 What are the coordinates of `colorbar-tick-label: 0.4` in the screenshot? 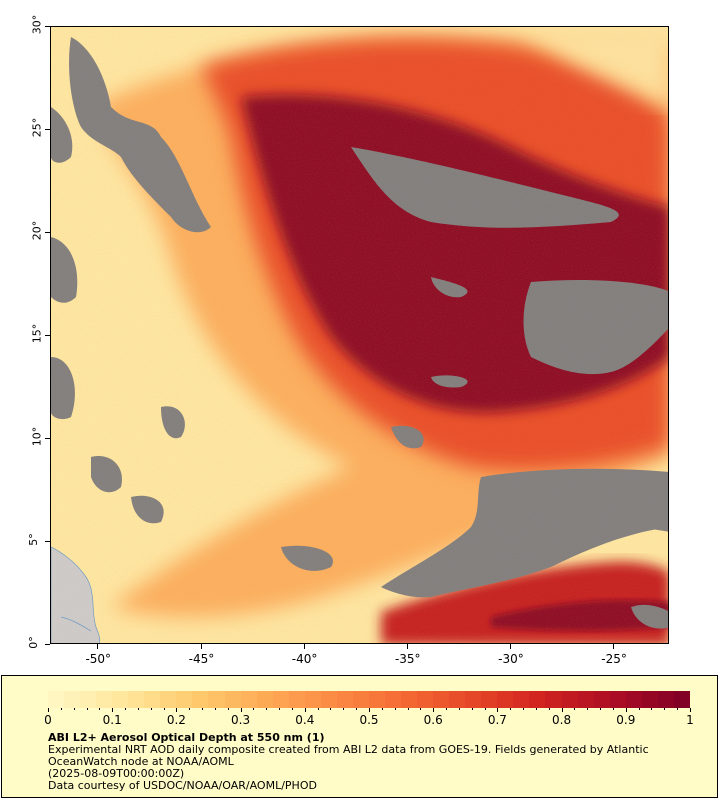 It's located at (305, 720).